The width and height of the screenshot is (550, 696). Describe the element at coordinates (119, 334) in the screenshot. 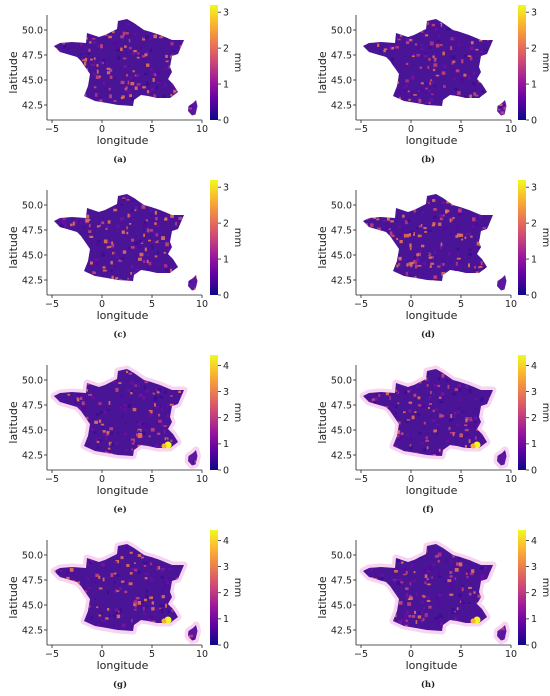

I see `panel-label: (c)` at that location.